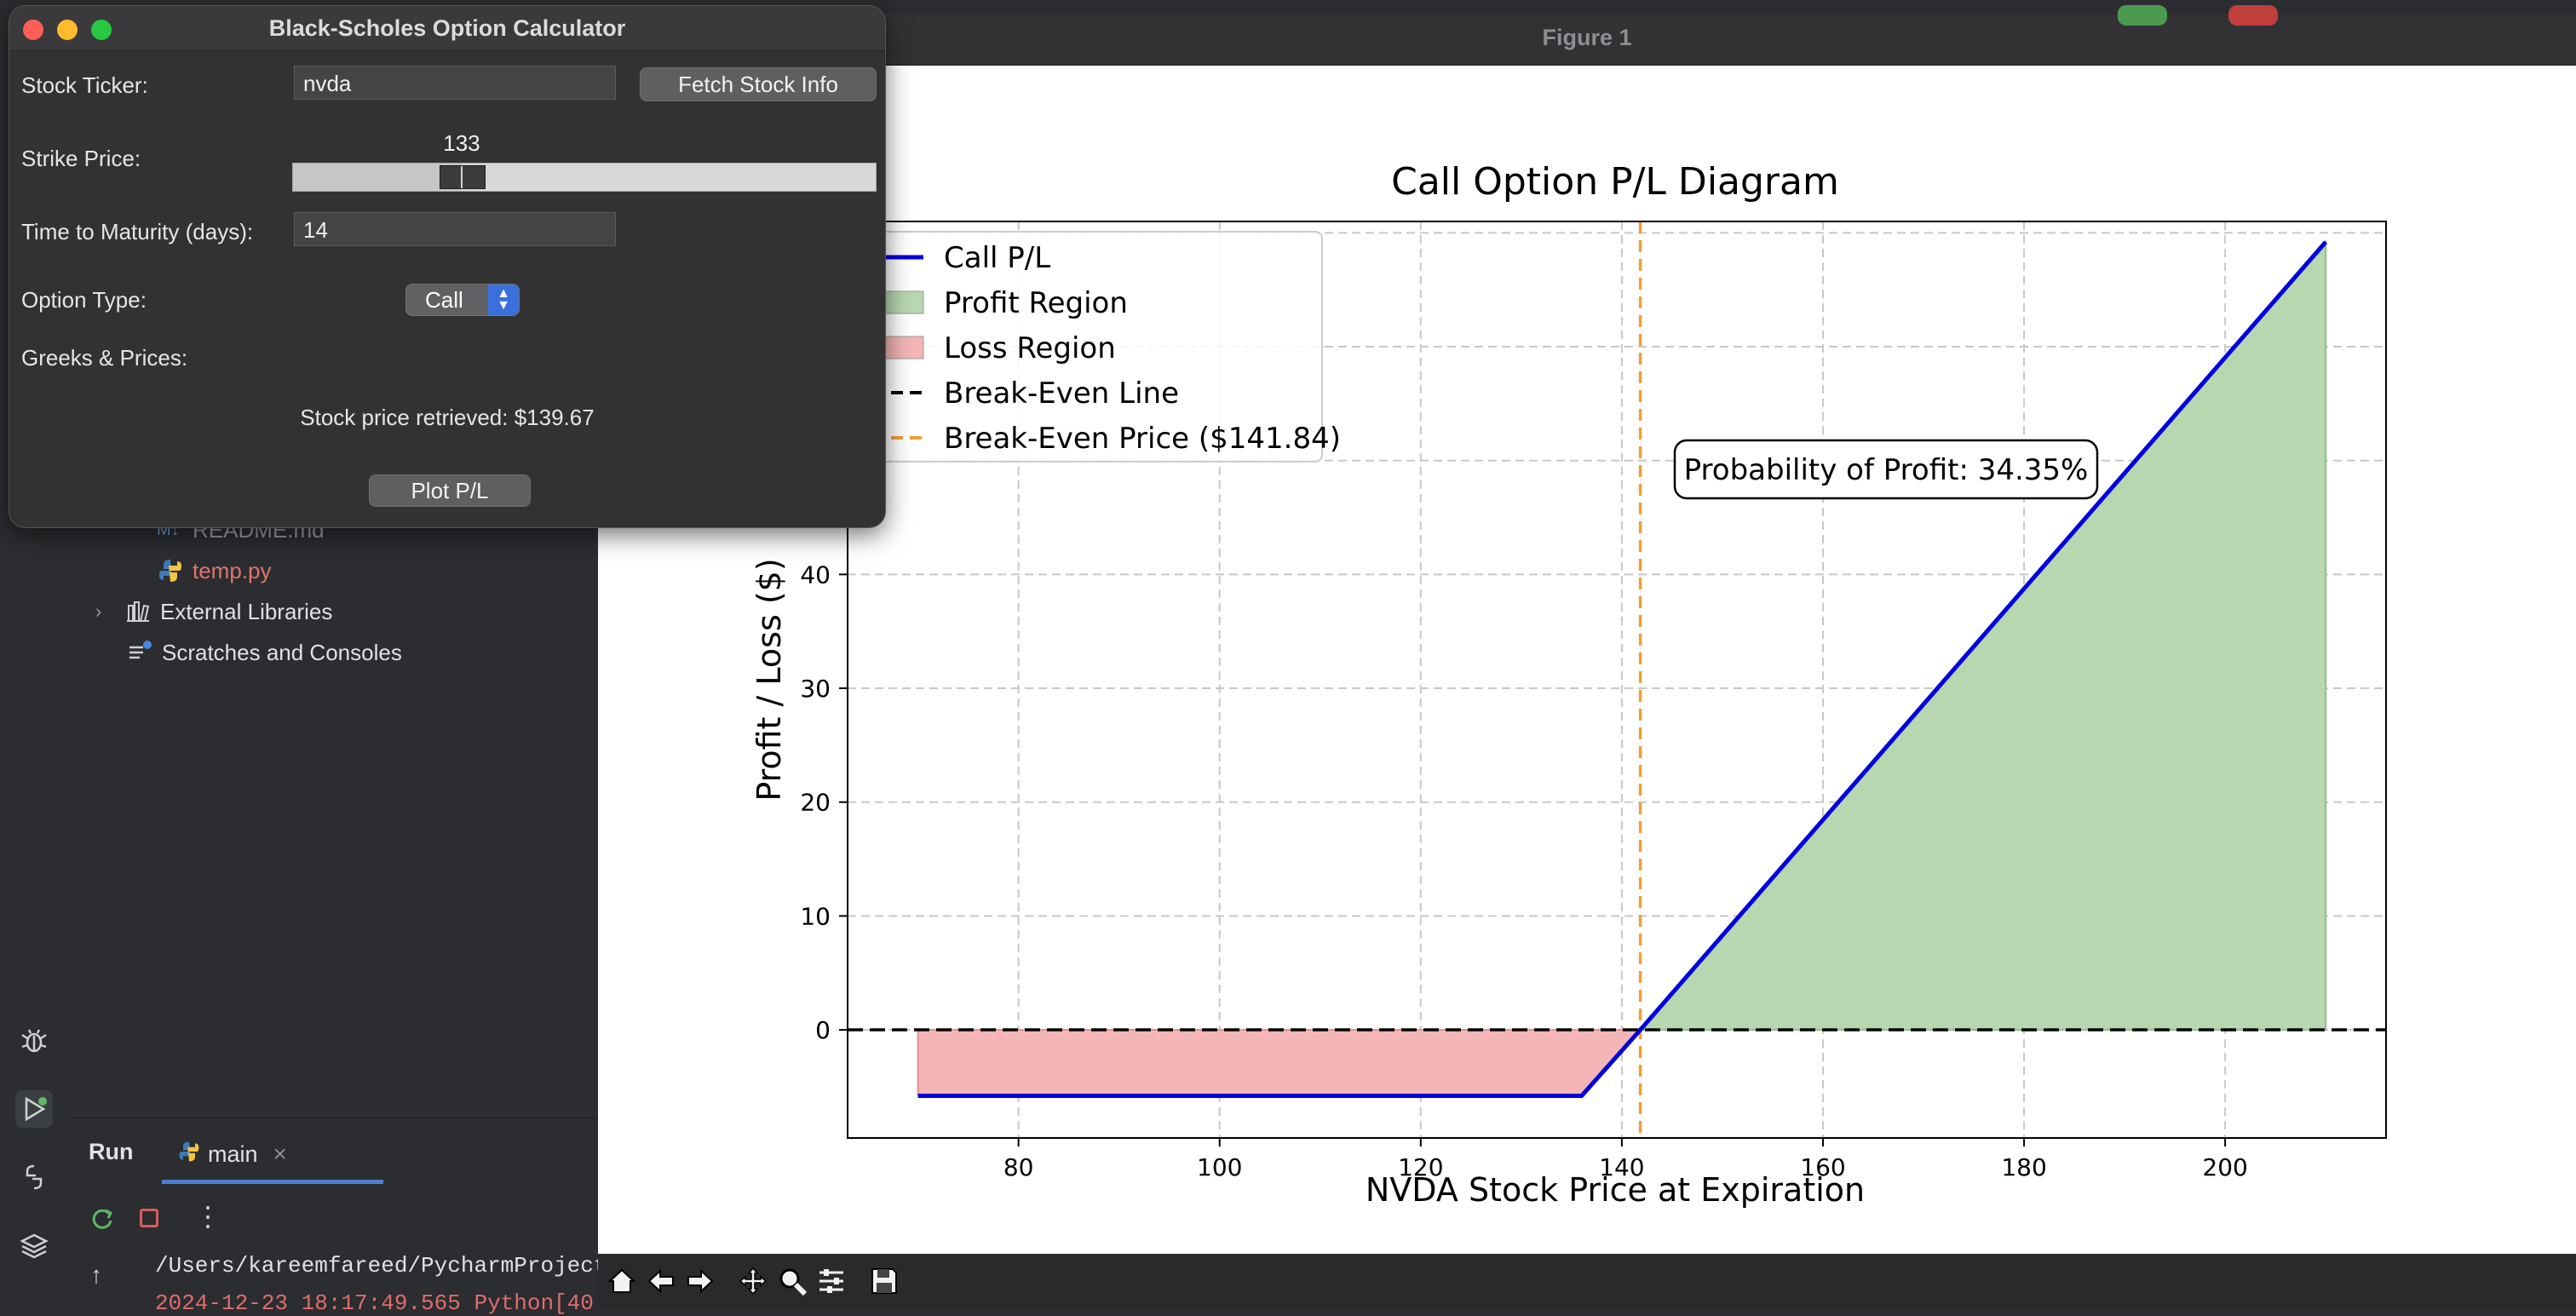 This screenshot has width=2576, height=1316. I want to click on chevron-right-icon: ›, so click(109, 612).